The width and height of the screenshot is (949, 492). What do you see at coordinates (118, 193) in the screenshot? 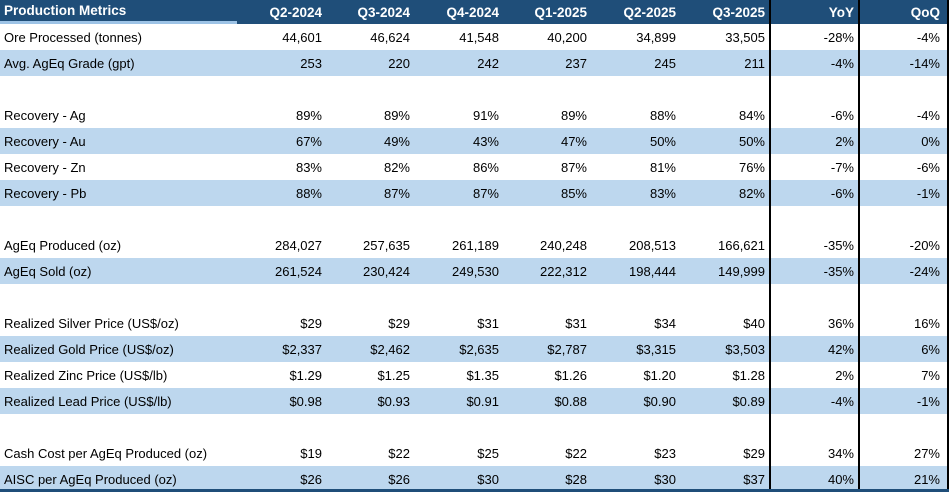
I see `row-label: Recovery - Pb` at bounding box center [118, 193].